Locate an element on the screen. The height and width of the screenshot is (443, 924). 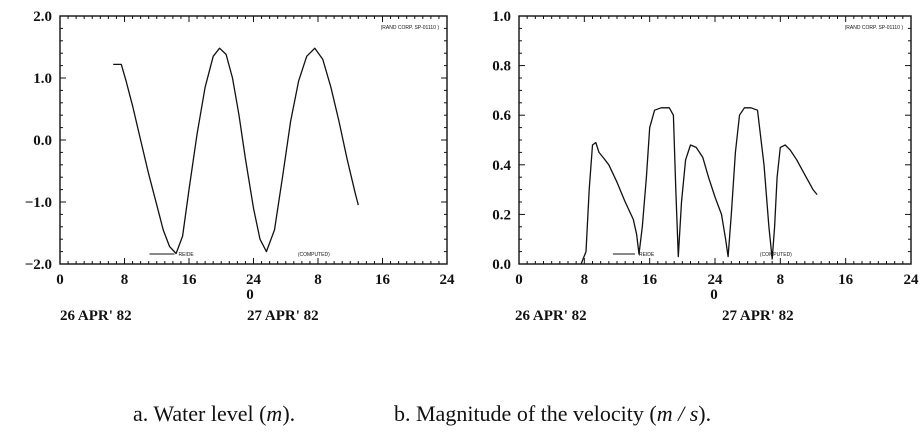
y-tick-label: 0.4 is located at coordinates (501, 166).